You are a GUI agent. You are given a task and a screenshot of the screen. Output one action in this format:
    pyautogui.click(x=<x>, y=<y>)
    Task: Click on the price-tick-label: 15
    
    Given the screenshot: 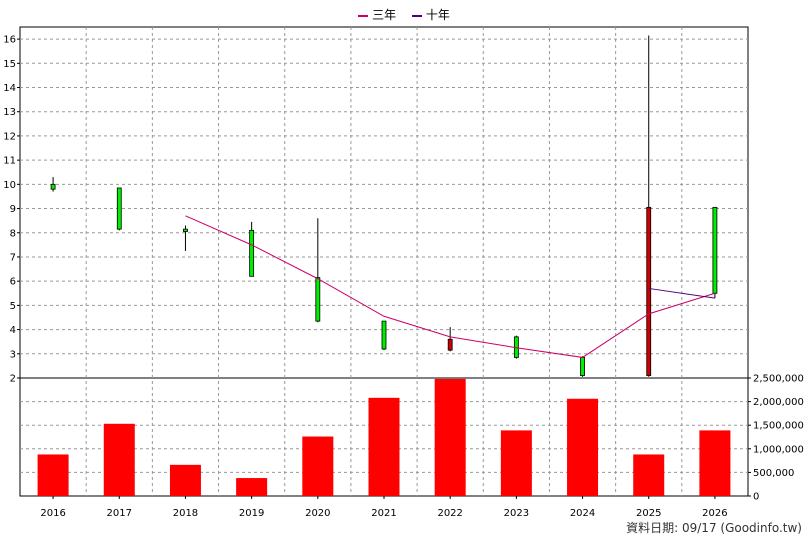 What is the action you would take?
    pyautogui.click(x=9, y=64)
    